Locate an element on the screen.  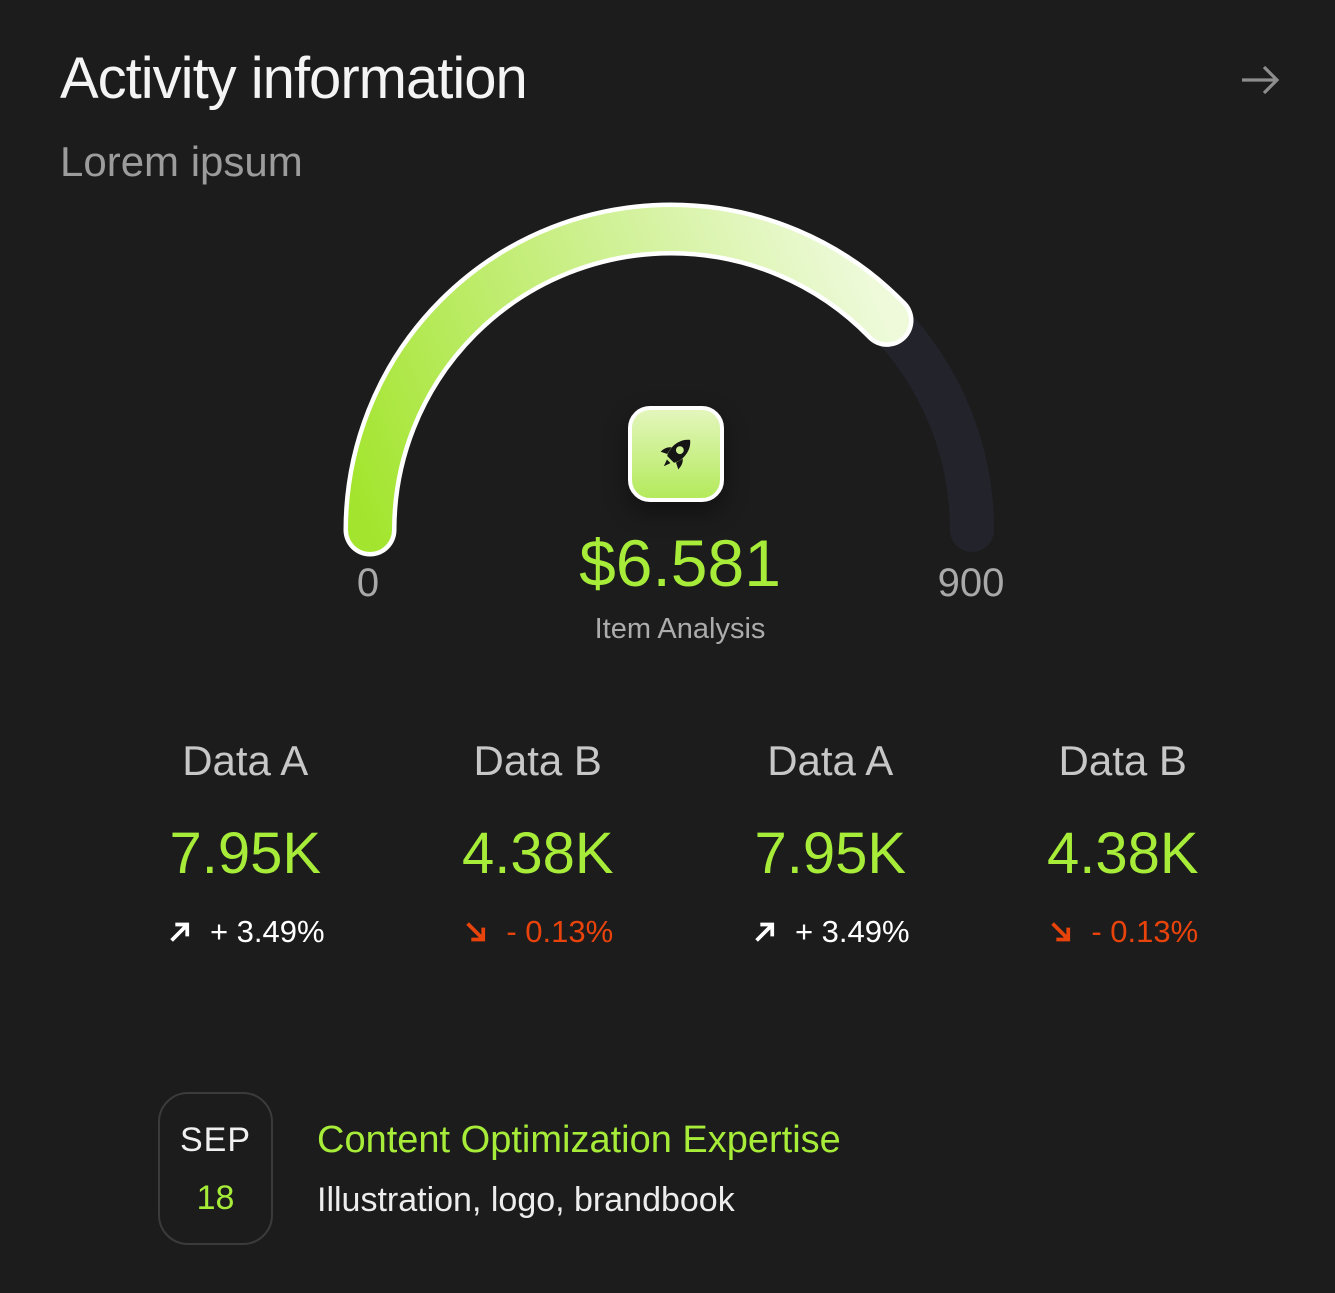
gauge-max-label: 900 is located at coordinates (971, 583).